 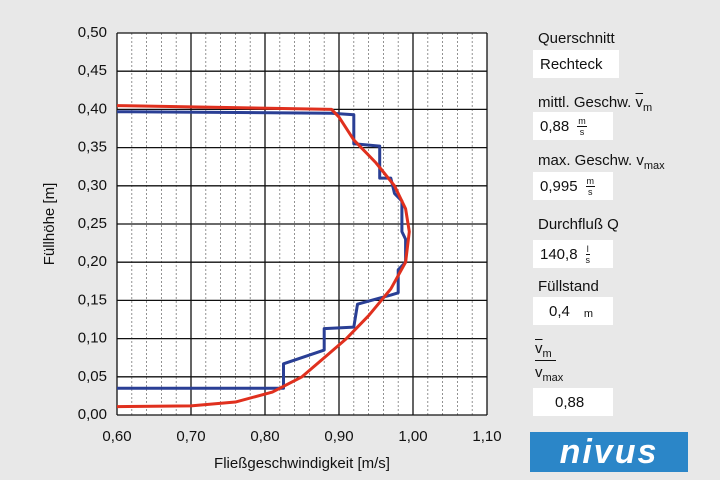 What do you see at coordinates (587, 249) in the screenshot?
I see `unit-num: l` at bounding box center [587, 249].